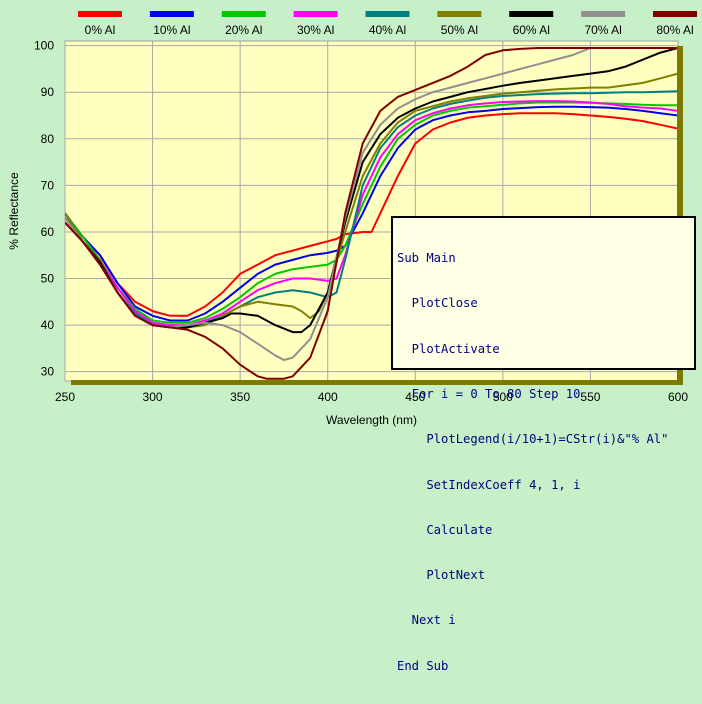 The width and height of the screenshot is (702, 704). Describe the element at coordinates (44, 46) in the screenshot. I see `y-tick-label: 100` at that location.